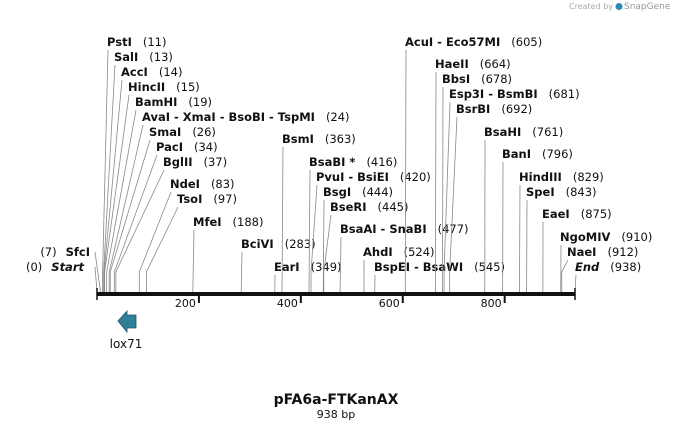  What do you see at coordinates (622, 252) in the screenshot?
I see `site-position: (912)` at bounding box center [622, 252].